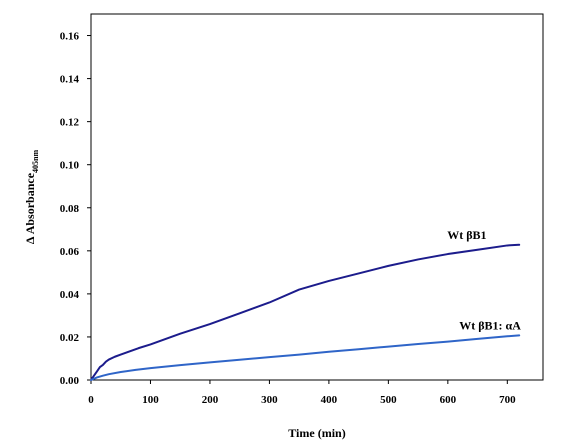 The width and height of the screenshot is (561, 445). I want to click on y-tick-label: 0.06, so click(70, 252).